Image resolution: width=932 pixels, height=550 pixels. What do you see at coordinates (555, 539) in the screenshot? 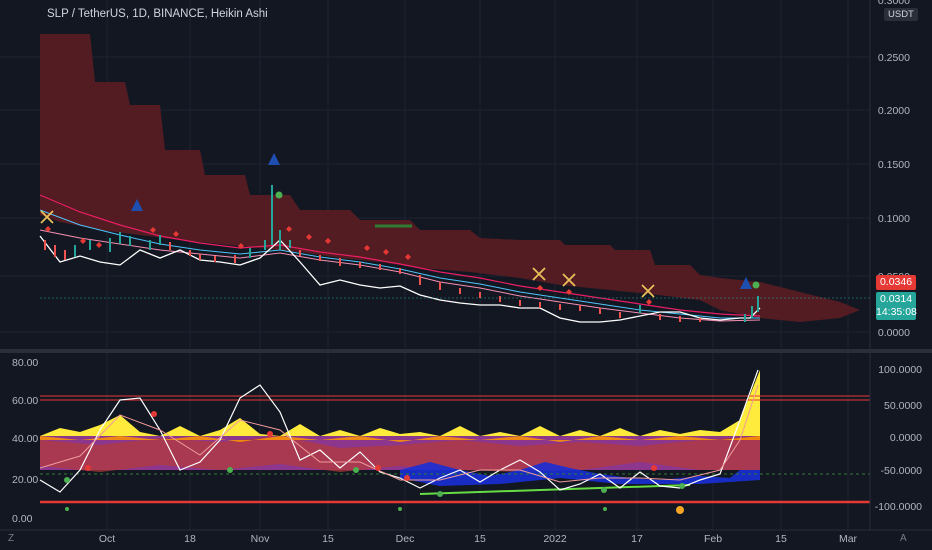
I see `time-axis-label: 2022` at bounding box center [555, 539].